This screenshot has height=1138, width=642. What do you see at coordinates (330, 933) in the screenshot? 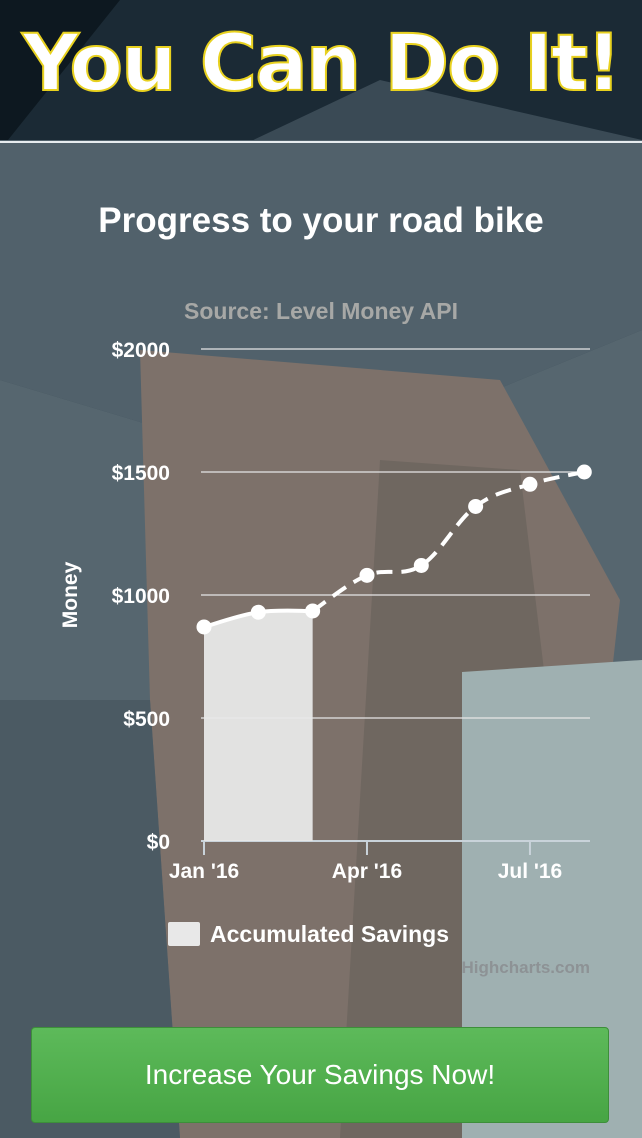
I see `legend-label: Accumulated Savings` at bounding box center [330, 933].